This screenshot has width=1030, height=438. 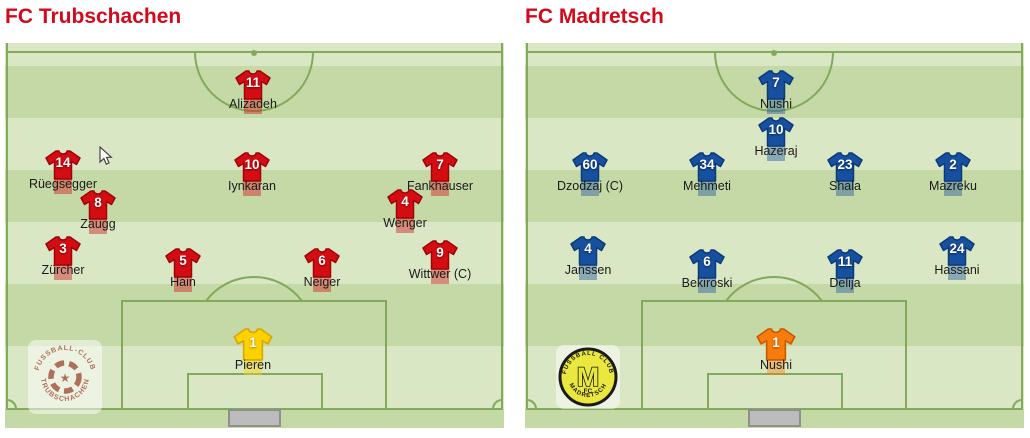 I want to click on player-marker: 3 Zürcher, so click(x=63, y=261).